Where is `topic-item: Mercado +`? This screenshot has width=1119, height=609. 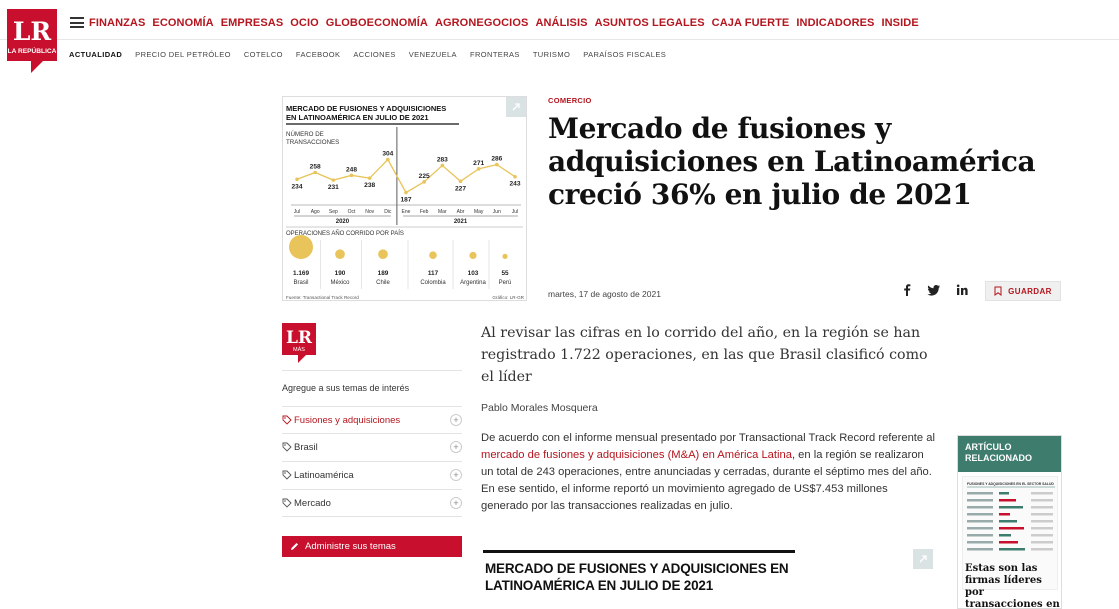 topic-item: Mercado + is located at coordinates (372, 503).